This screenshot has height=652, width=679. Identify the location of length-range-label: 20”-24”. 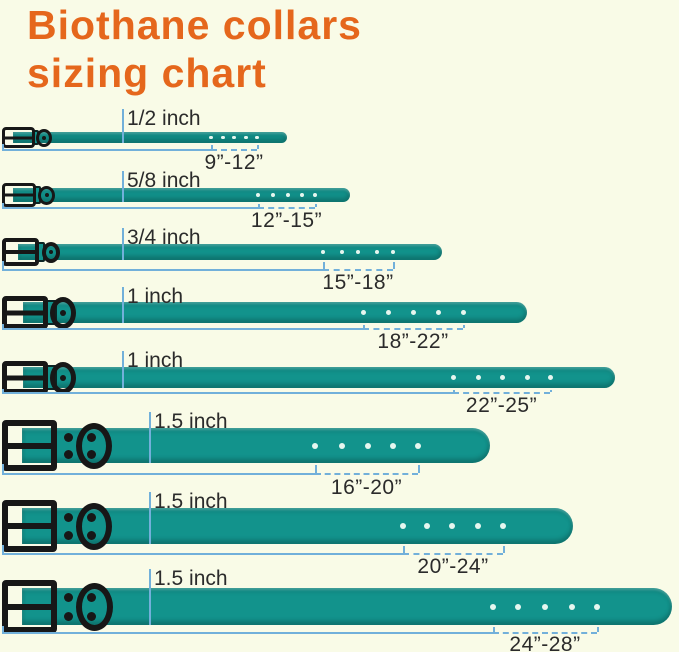
(453, 566).